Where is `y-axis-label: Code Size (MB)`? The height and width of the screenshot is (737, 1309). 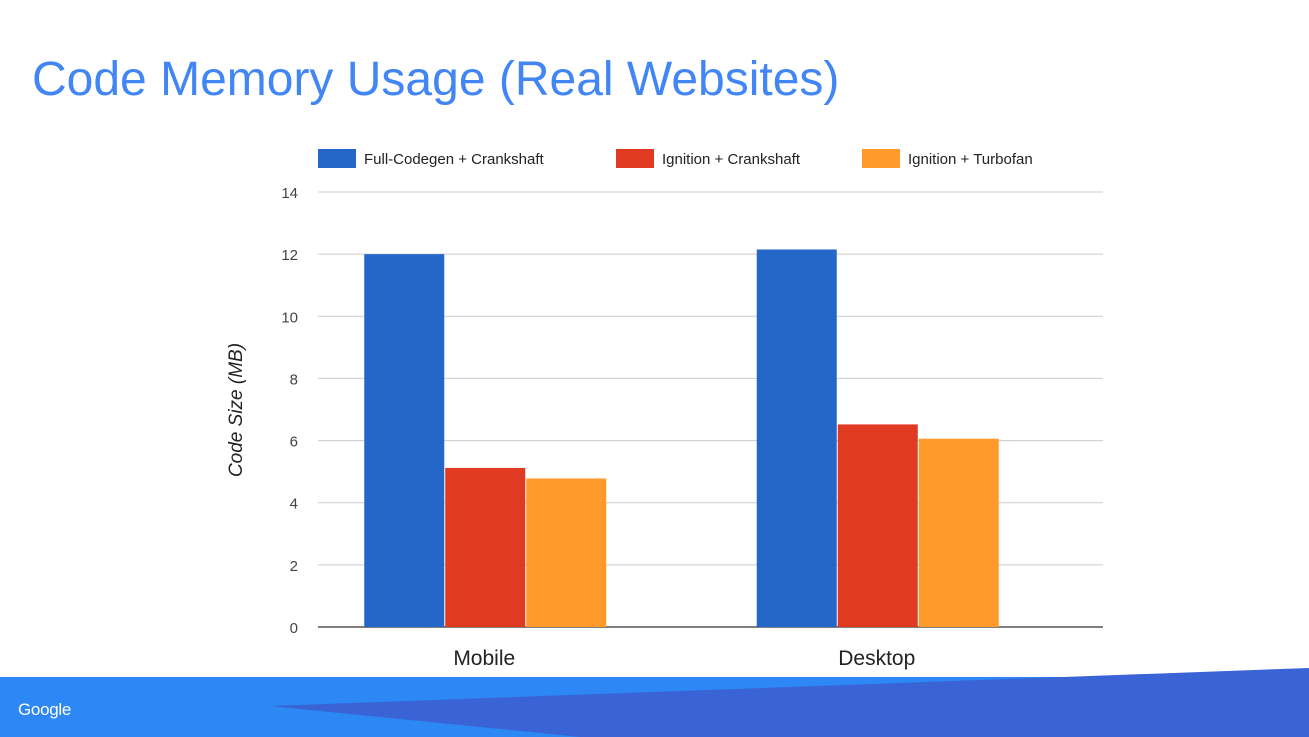 y-axis-label: Code Size (MB) is located at coordinates (236, 410).